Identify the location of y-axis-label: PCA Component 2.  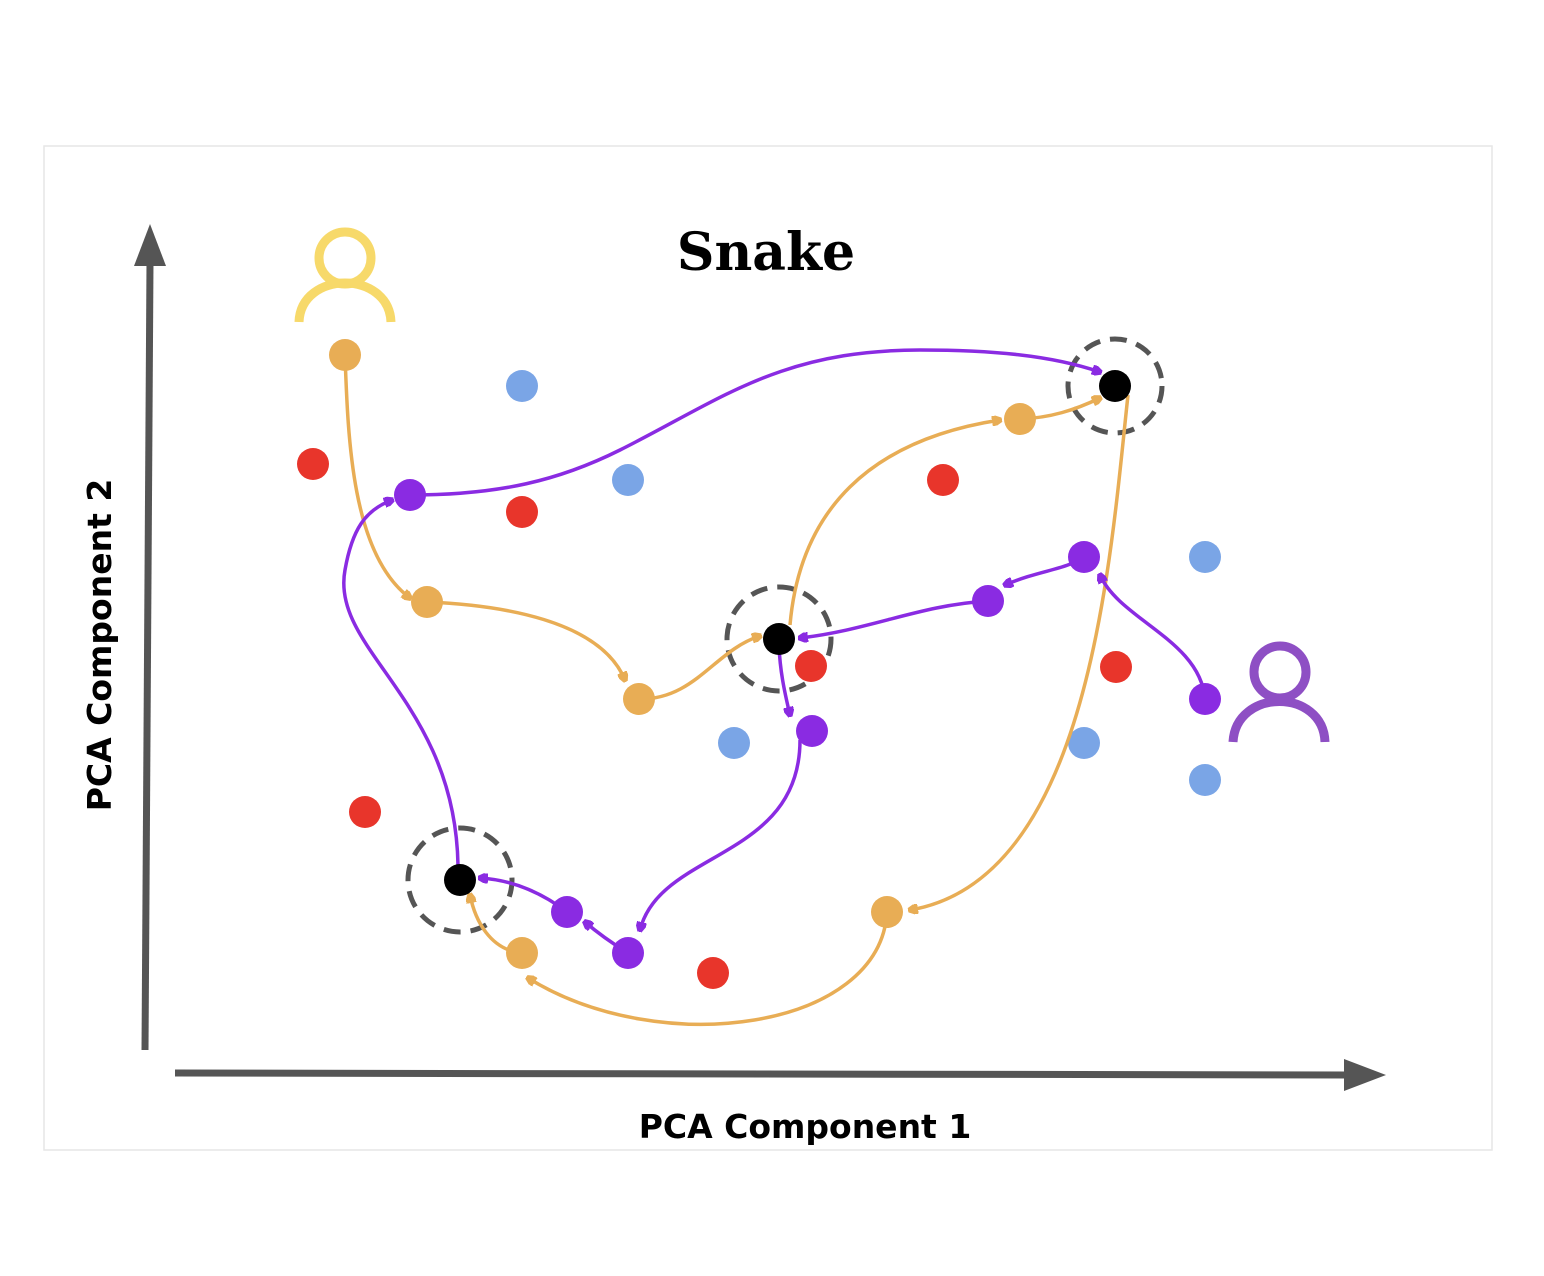
(99, 645).